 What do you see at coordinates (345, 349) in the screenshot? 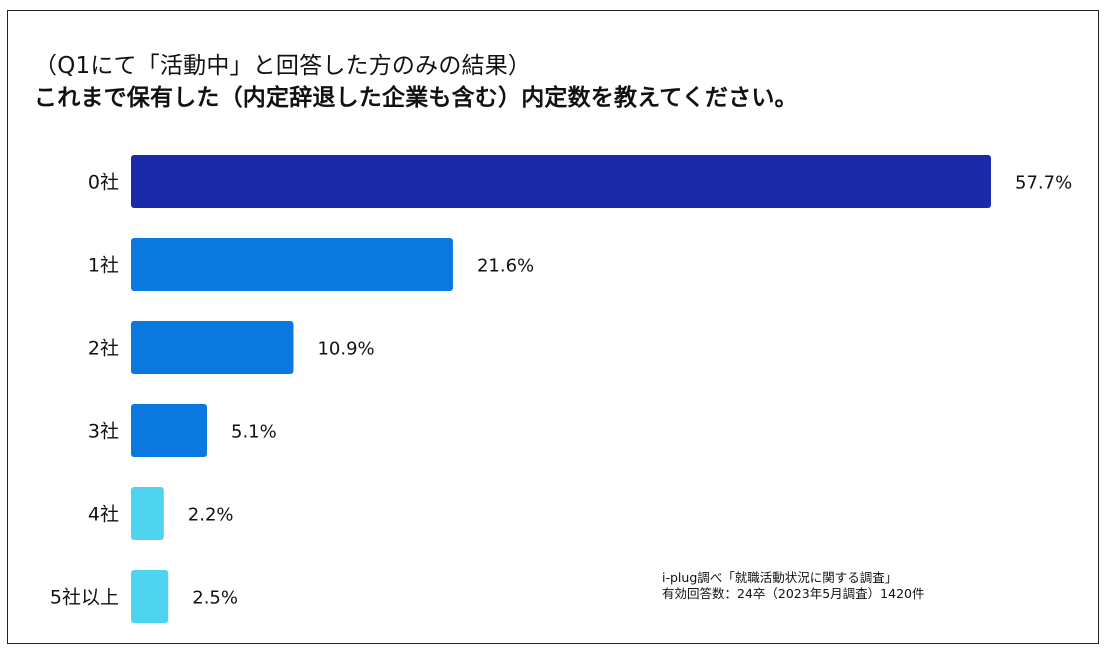
I see `value-label: 10.9%` at bounding box center [345, 349].